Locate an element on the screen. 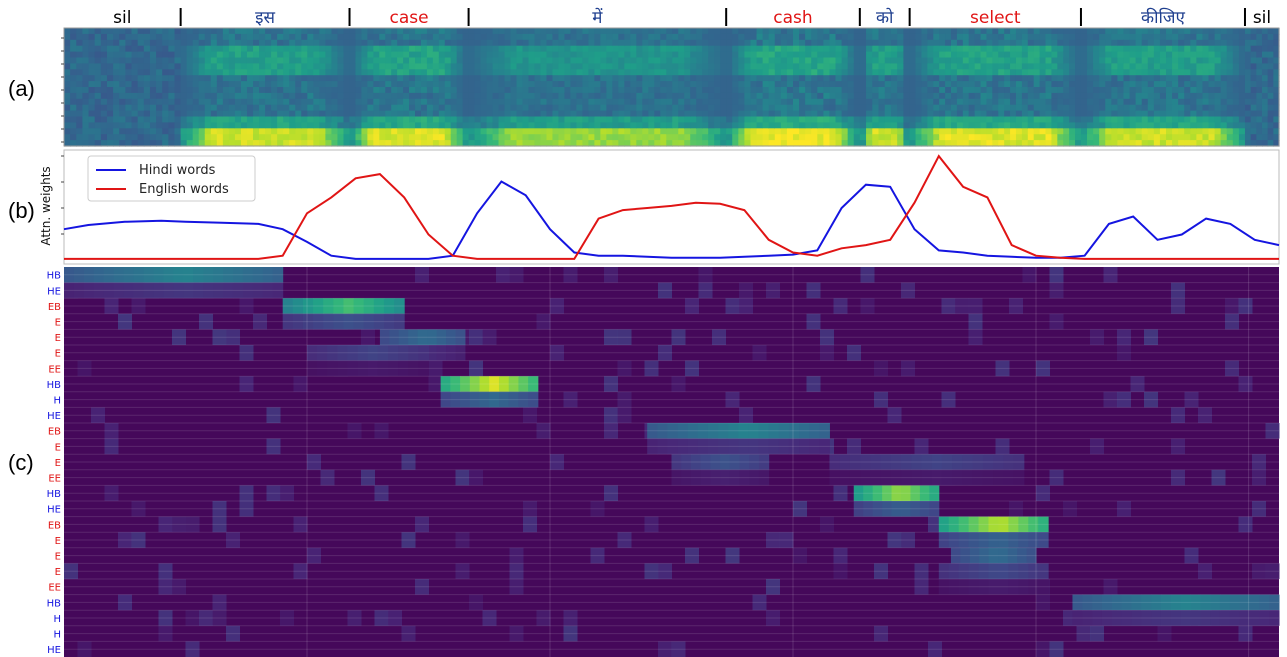  panel-label-b: (b) is located at coordinates (21, 210).